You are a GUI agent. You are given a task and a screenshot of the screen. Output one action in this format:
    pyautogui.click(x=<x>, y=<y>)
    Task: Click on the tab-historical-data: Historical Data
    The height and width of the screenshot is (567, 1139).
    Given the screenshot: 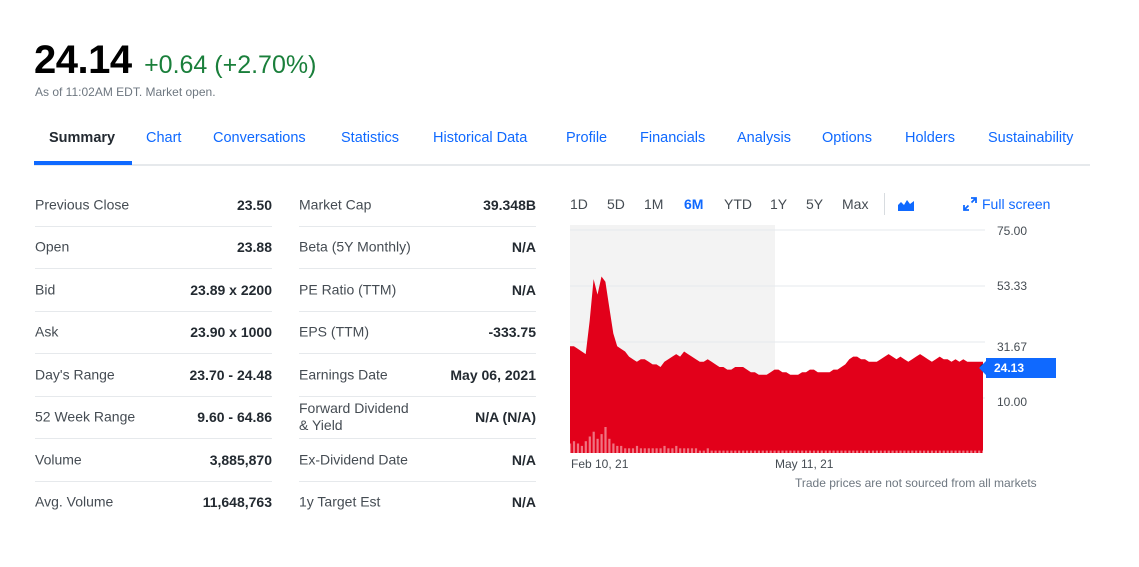 What is the action you would take?
    pyautogui.click(x=480, y=138)
    